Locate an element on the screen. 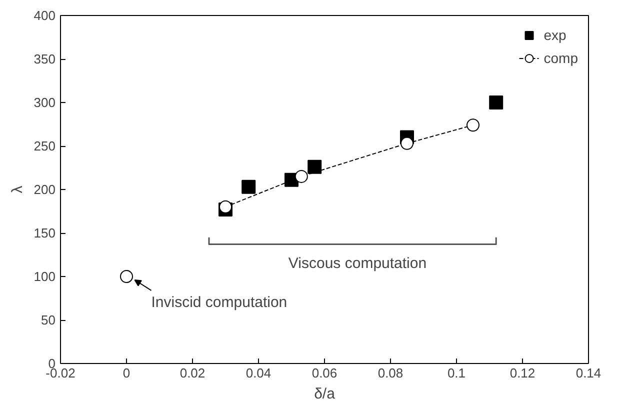 This screenshot has width=618, height=408. y-tick-label: 150 is located at coordinates (45, 233).